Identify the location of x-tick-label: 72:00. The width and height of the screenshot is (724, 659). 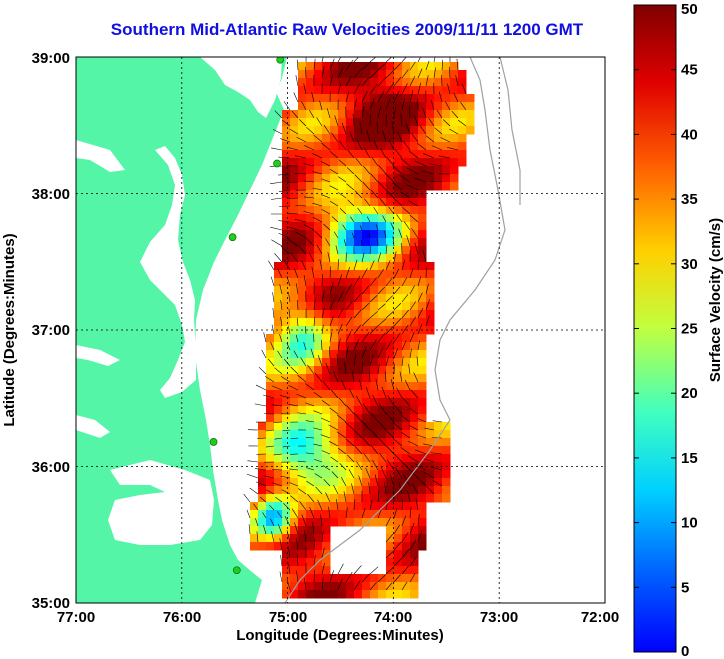
(600, 617).